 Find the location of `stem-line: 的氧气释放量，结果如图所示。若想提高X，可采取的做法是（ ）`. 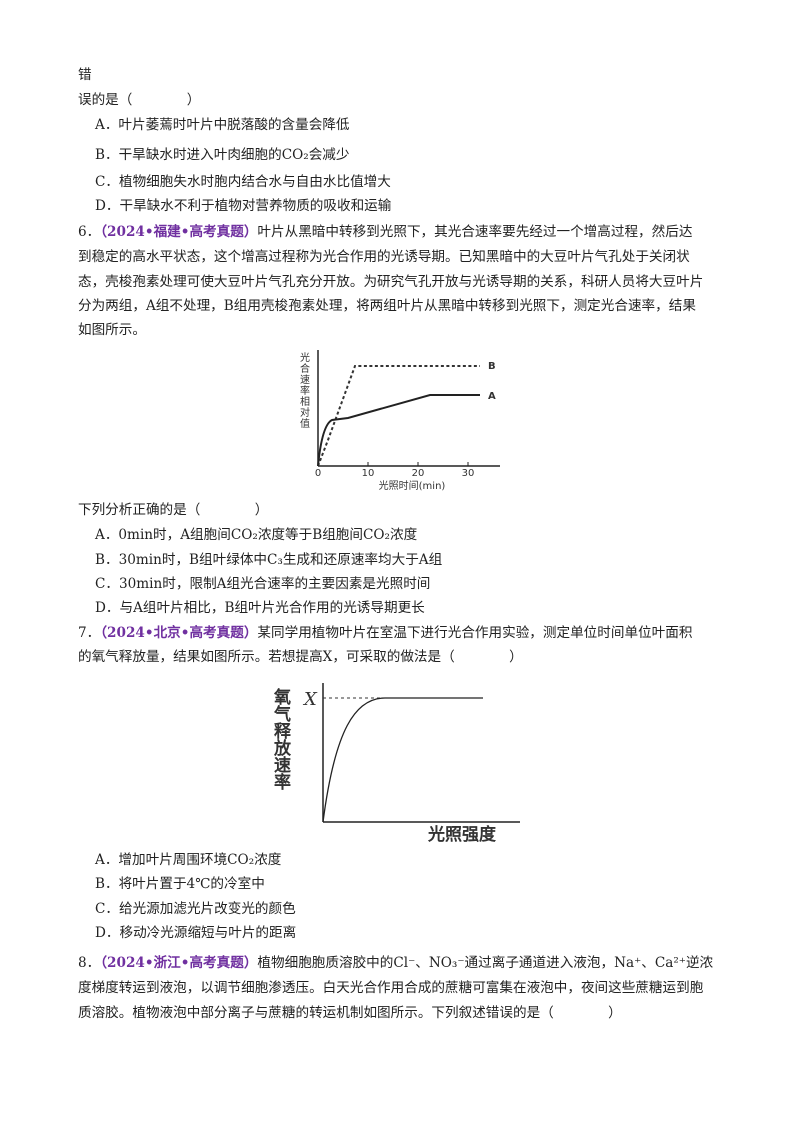

stem-line: 的氧气释放量，结果如图所示。若想提高X，可采取的做法是（ ） is located at coordinates (300, 657).